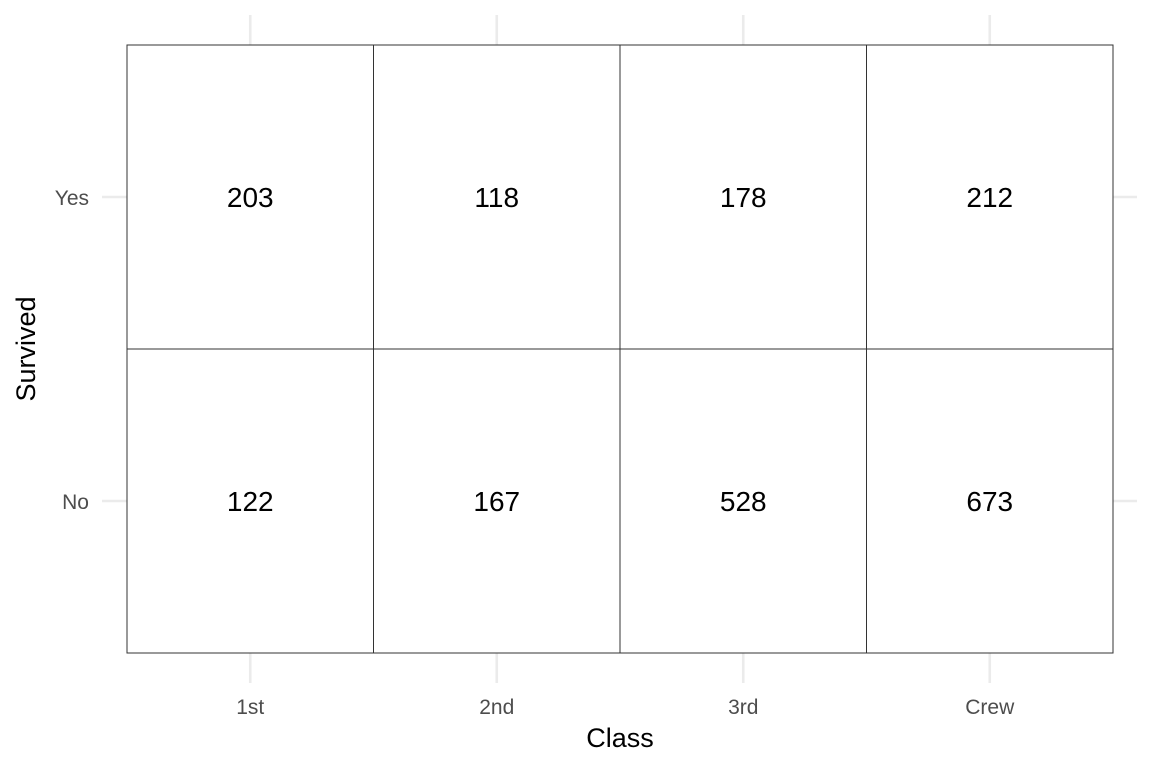 The height and width of the screenshot is (768, 1152). Describe the element at coordinates (72, 350) in the screenshot. I see `y-tick-labels: Yes No` at that location.